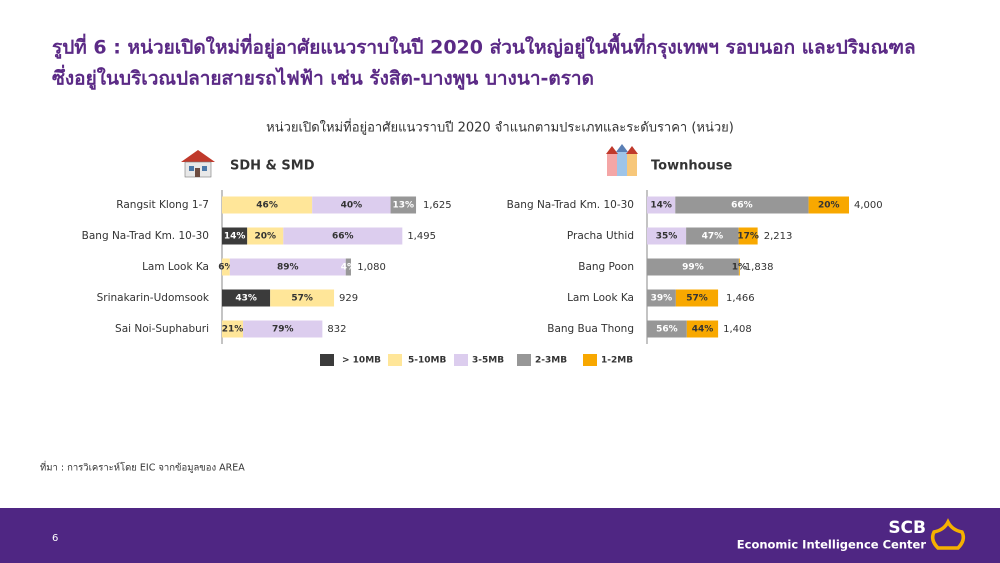 This screenshot has width=1000, height=563. I want to click on segment-label: 40%, so click(352, 206).